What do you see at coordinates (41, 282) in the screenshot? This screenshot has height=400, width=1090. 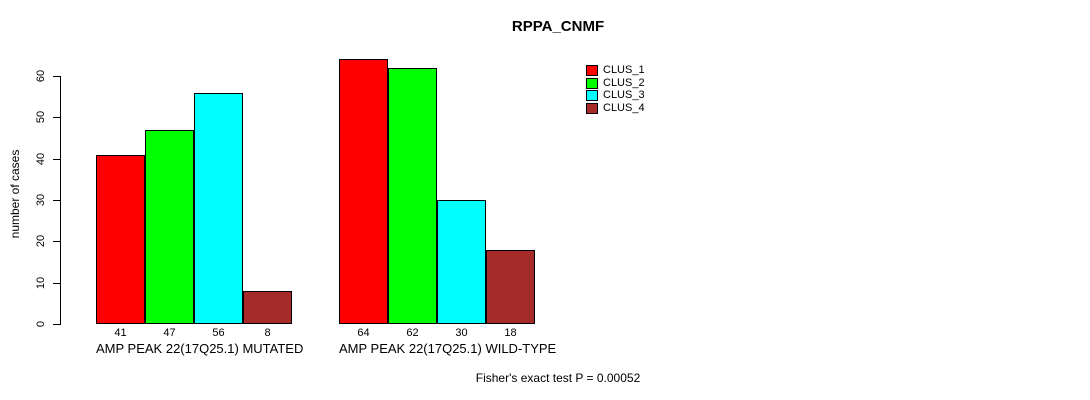 I see `y-tick-label: 10` at bounding box center [41, 282].